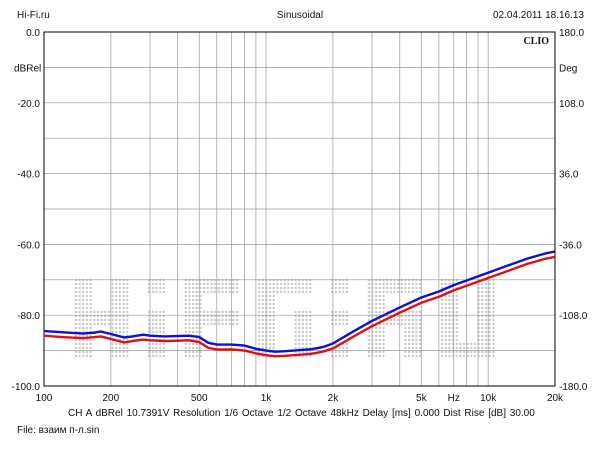 The width and height of the screenshot is (600, 450). What do you see at coordinates (571, 33) in the screenshot?
I see `y2-tick-label: 180.0` at bounding box center [571, 33].